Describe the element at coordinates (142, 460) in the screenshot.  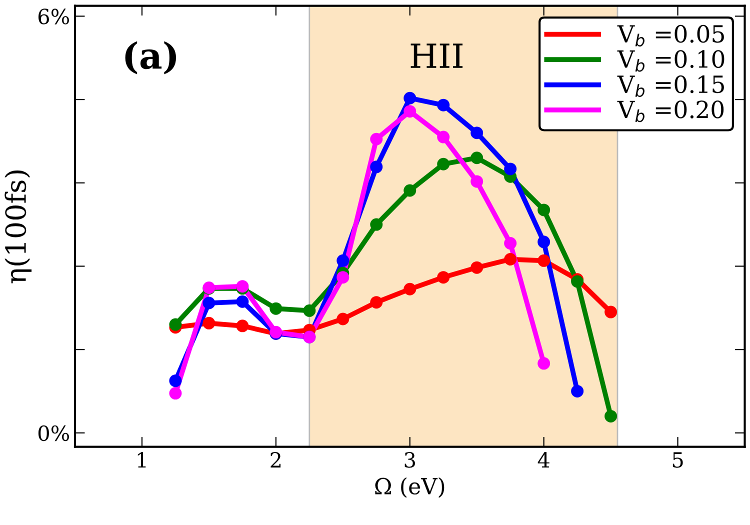
I see `x-tick-label: 1` at that location.